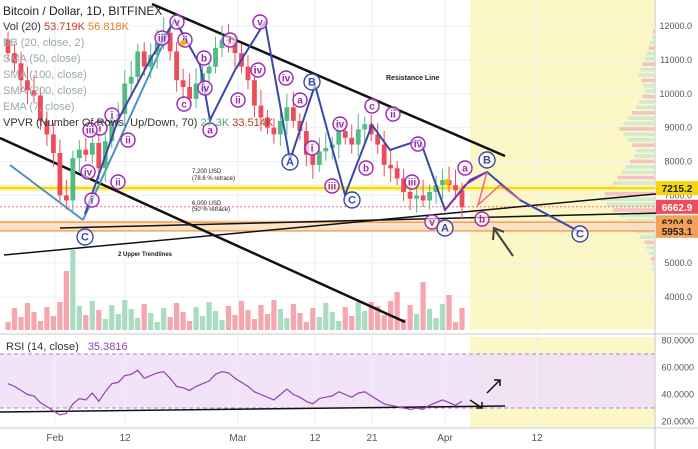  I want to click on indicator-sma200: SMA (200, close), so click(45, 91).